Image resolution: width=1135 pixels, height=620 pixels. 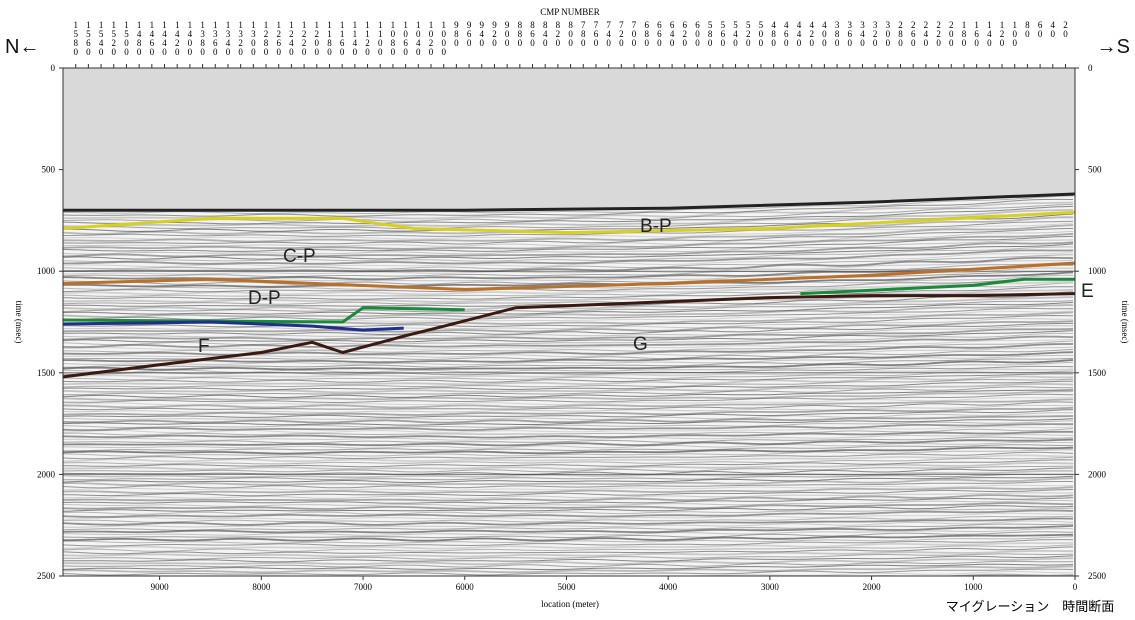 What do you see at coordinates (872, 587) in the screenshot?
I see `x-tick-label: 2000` at bounding box center [872, 587].